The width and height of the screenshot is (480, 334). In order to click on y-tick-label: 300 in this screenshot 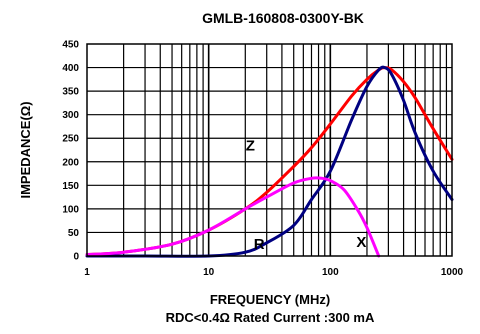, I will do `click(70, 115)`.